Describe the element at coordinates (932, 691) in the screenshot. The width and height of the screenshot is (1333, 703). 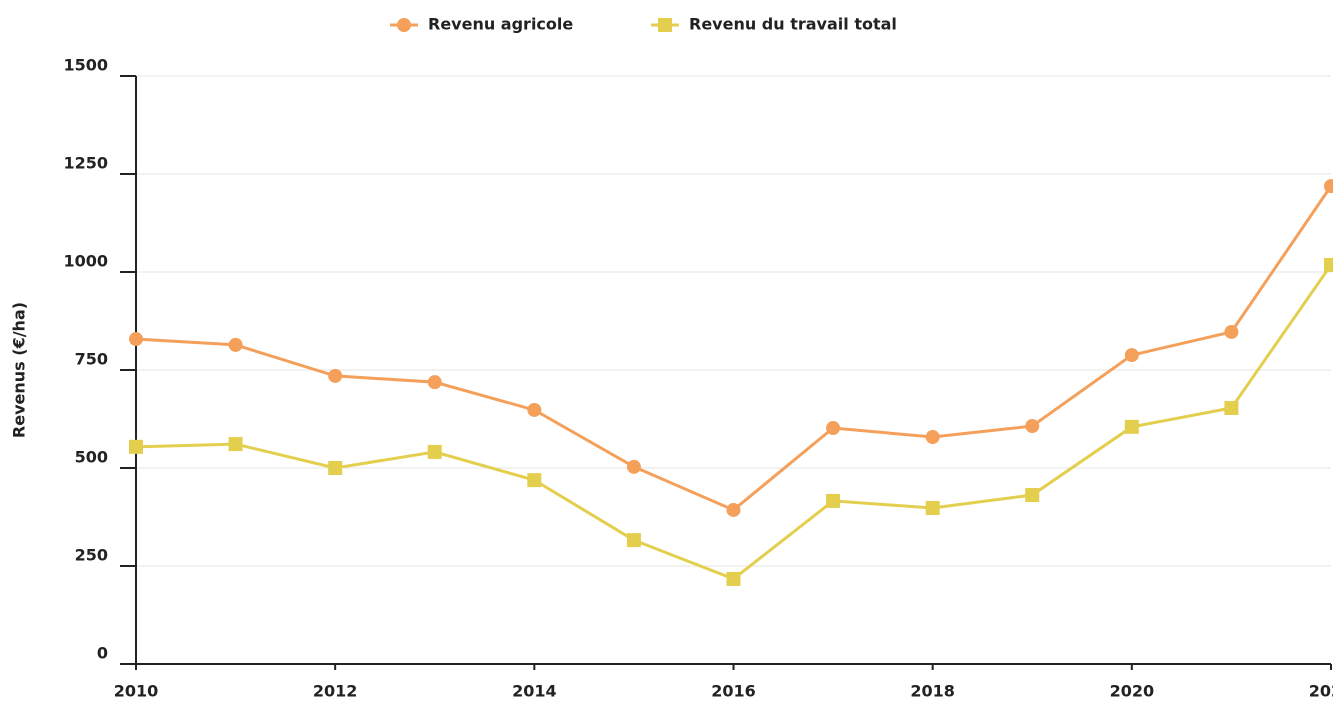
I see `x-tick-label: 2018` at that location.